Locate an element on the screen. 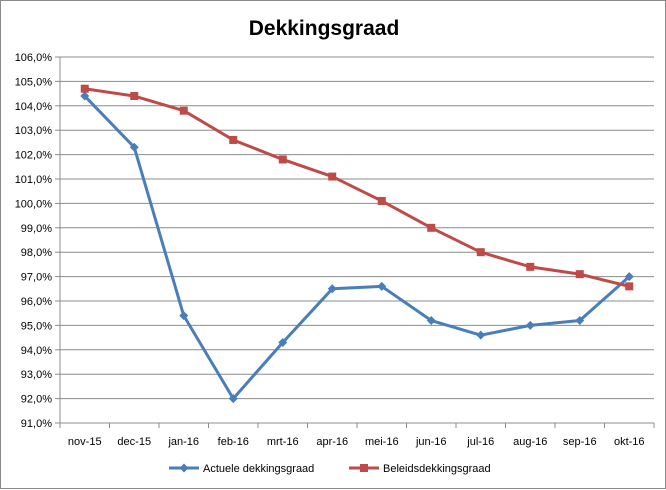 Image resolution: width=666 pixels, height=490 pixels. y-tick-label: 96,0% is located at coordinates (36, 302).